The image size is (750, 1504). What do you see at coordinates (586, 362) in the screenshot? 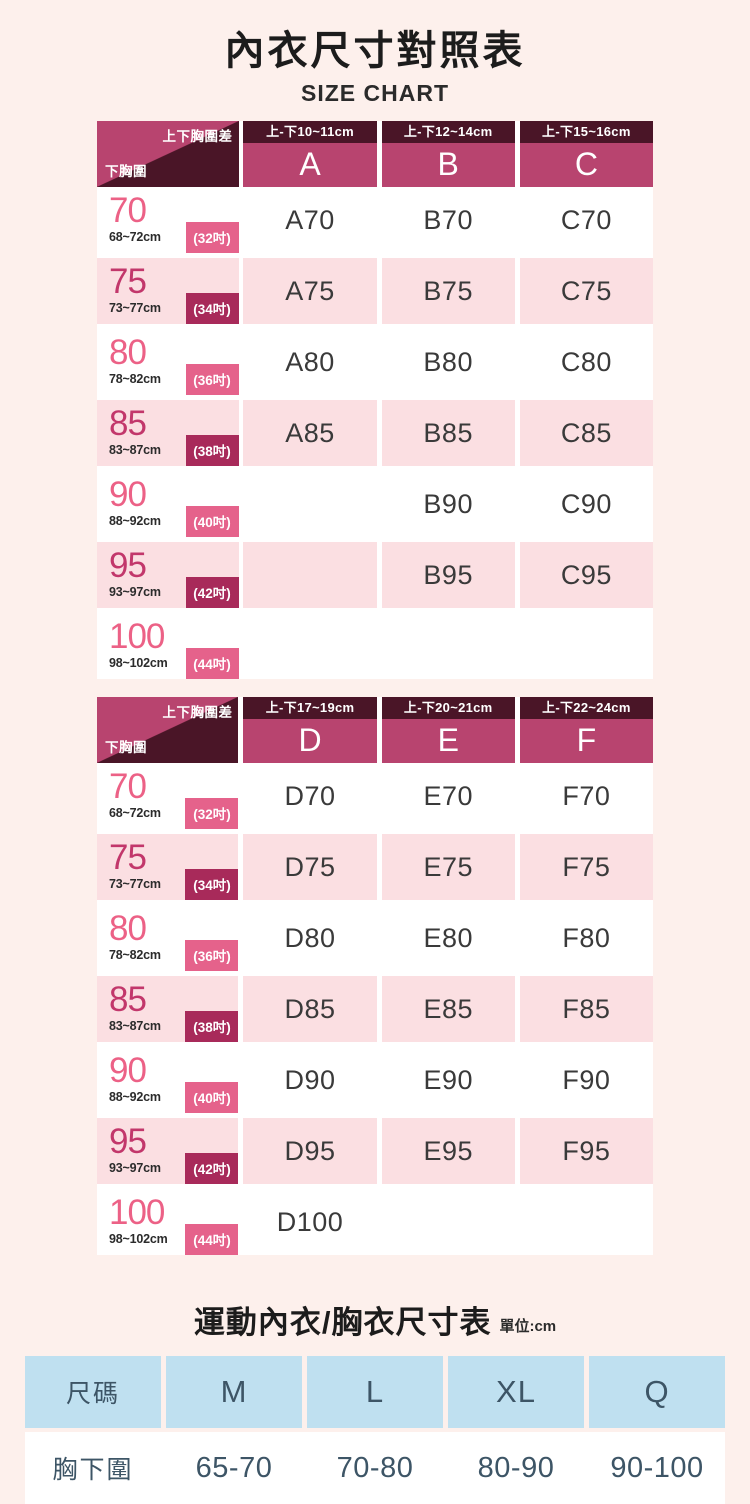
I see `size-cell: C80` at bounding box center [586, 362].